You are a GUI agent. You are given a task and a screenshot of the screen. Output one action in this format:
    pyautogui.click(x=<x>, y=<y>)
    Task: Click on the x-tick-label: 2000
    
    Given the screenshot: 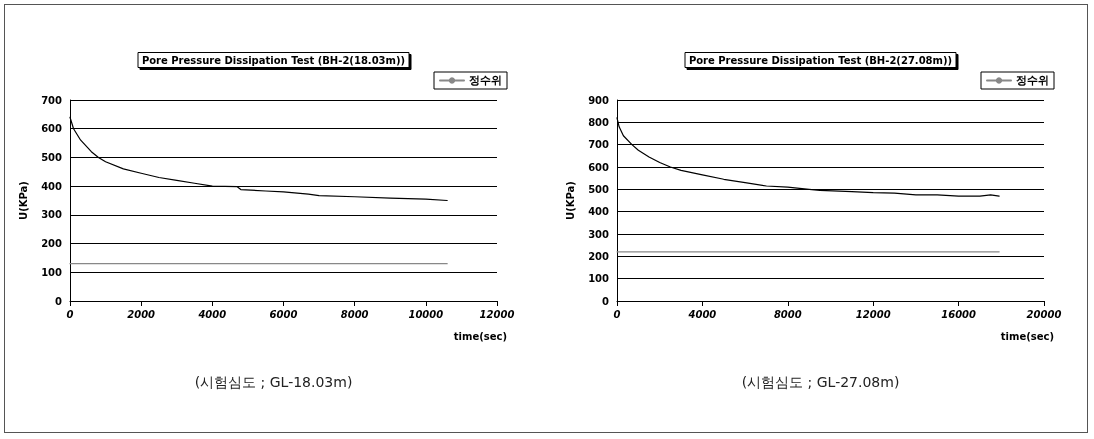 What is the action you would take?
    pyautogui.click(x=141, y=314)
    